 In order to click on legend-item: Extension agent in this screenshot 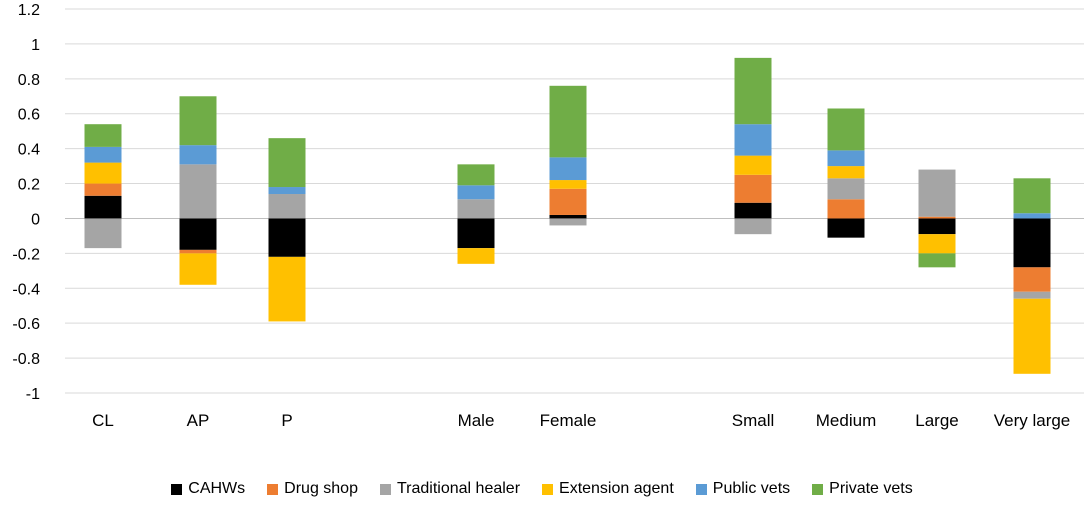, I will do `click(608, 489)`.